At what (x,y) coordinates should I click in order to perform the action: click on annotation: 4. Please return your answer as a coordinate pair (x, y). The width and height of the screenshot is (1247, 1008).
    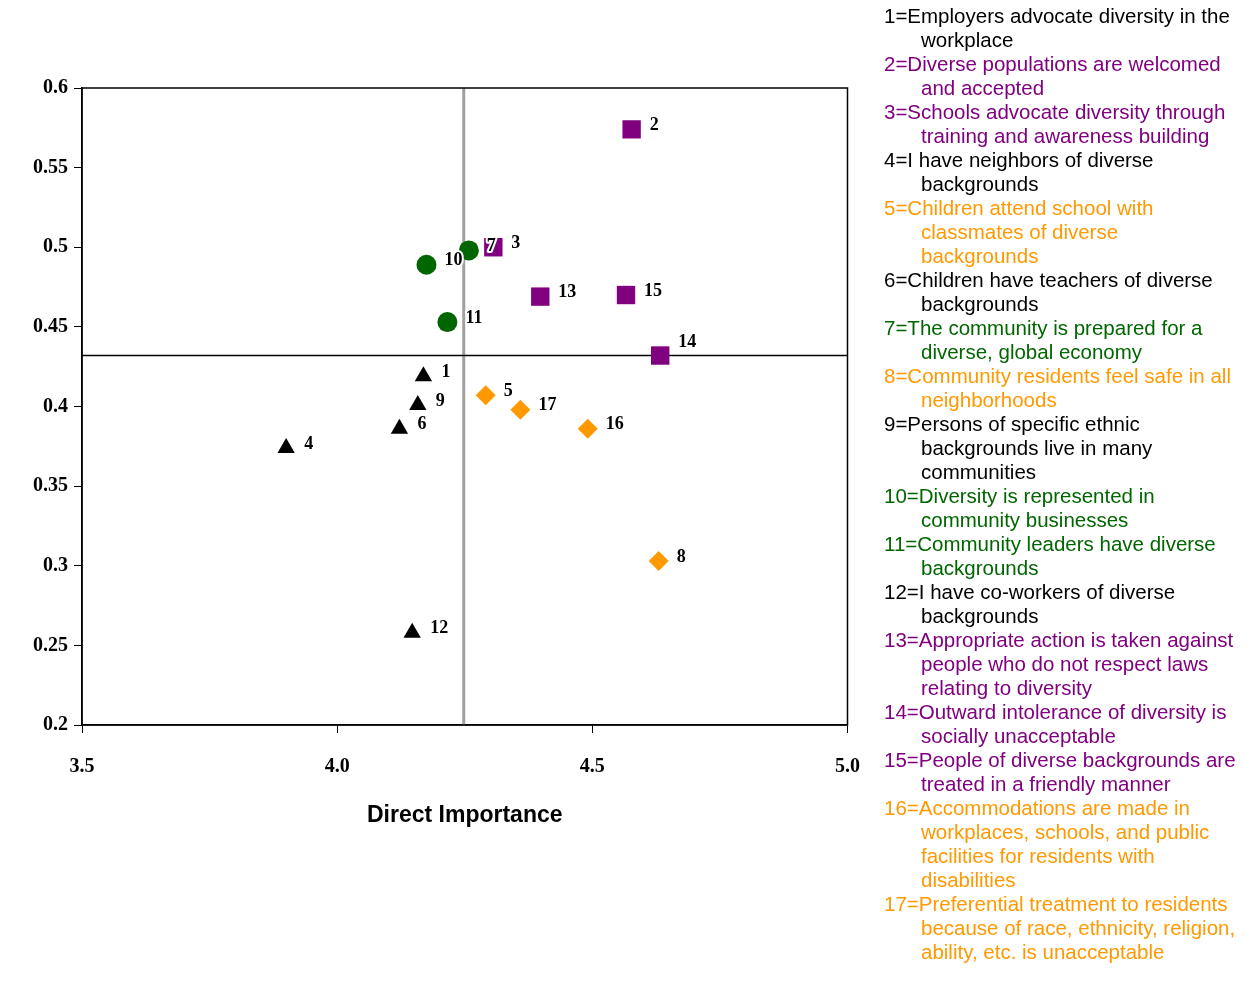
    Looking at the image, I should click on (309, 442).